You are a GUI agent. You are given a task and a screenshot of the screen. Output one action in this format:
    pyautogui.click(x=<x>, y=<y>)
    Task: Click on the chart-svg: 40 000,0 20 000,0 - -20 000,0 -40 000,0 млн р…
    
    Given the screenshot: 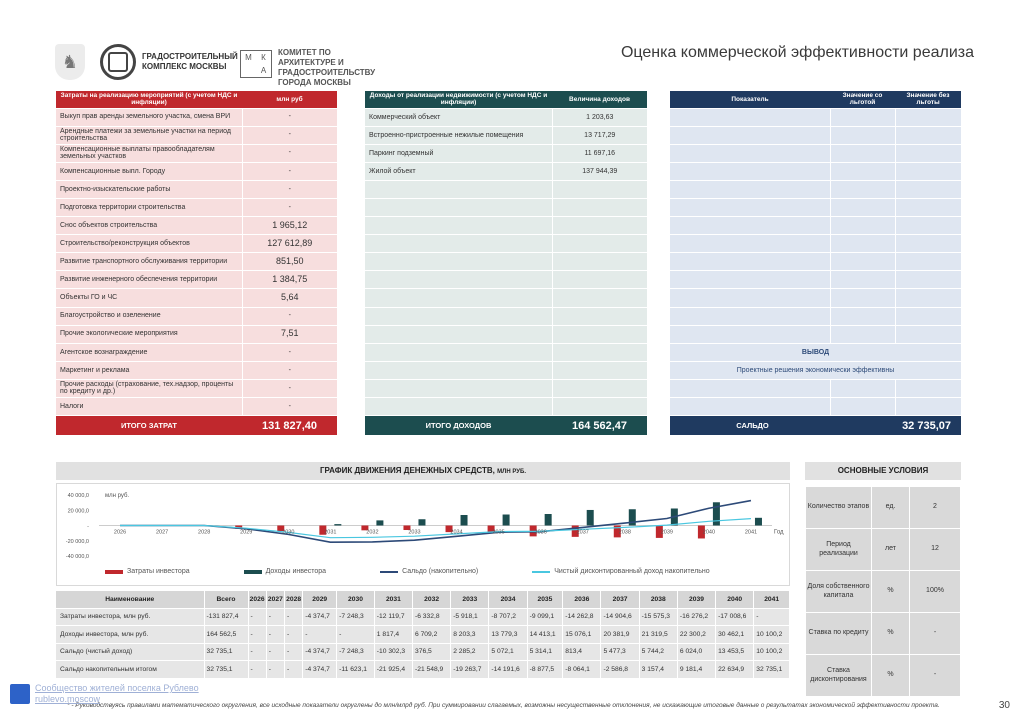 What is the action you would take?
    pyautogui.click(x=425, y=526)
    